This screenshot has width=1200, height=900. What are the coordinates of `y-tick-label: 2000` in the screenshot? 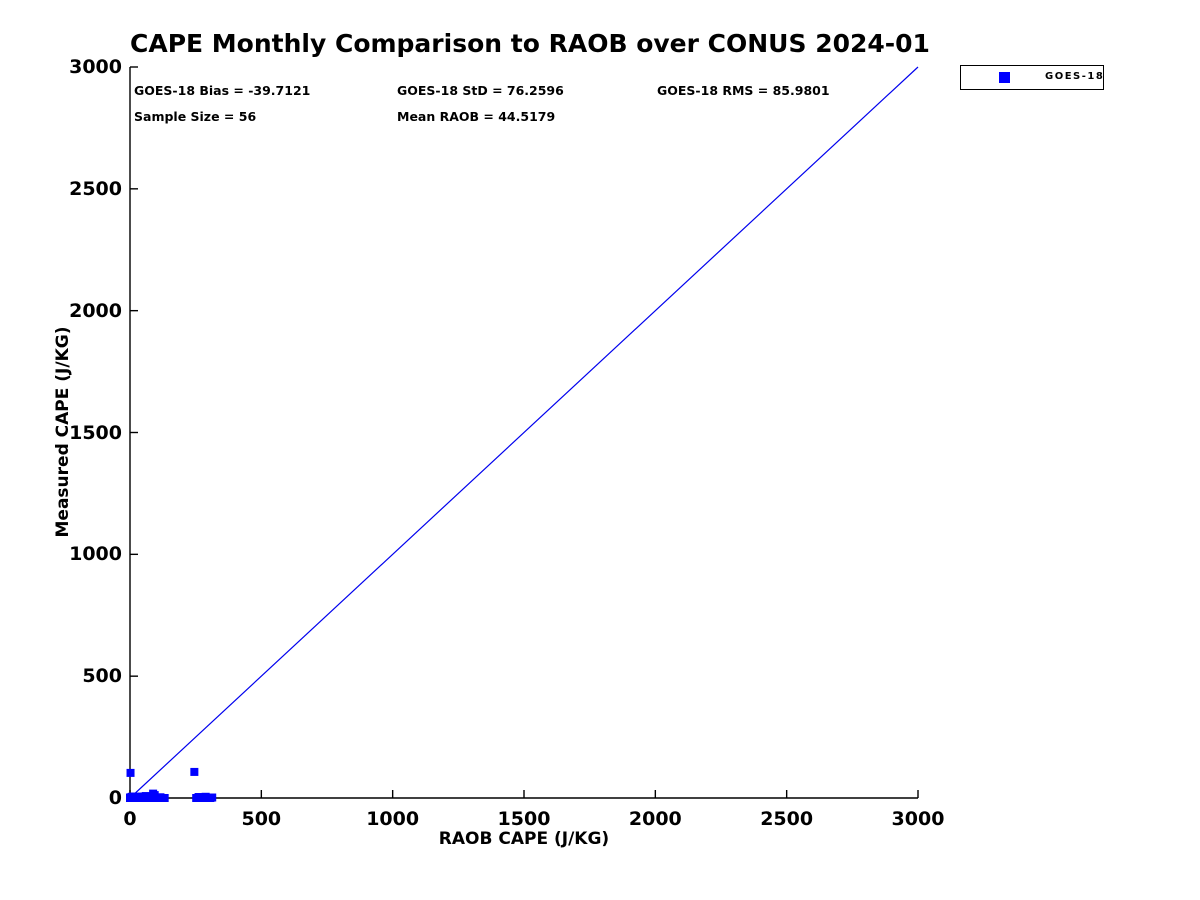 It's located at (95, 310).